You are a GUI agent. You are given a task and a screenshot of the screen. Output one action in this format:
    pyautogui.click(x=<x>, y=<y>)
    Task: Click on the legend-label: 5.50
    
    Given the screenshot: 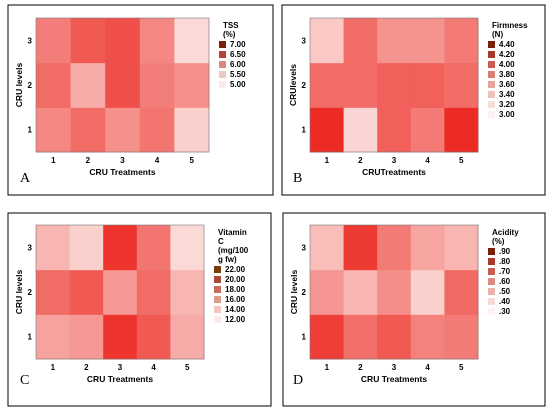 What is the action you would take?
    pyautogui.click(x=238, y=74)
    